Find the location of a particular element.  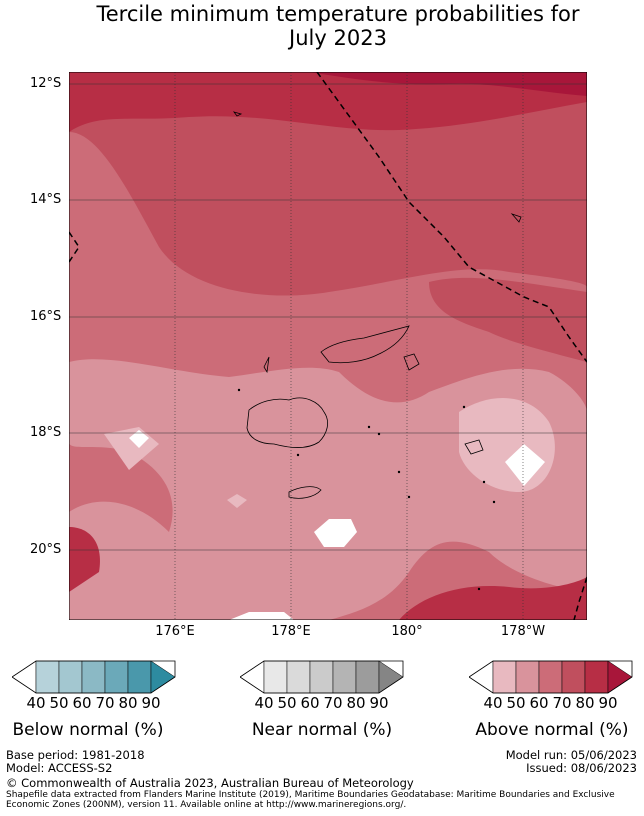

colorbar-below-min-arrow is located at coordinates (24, 677).